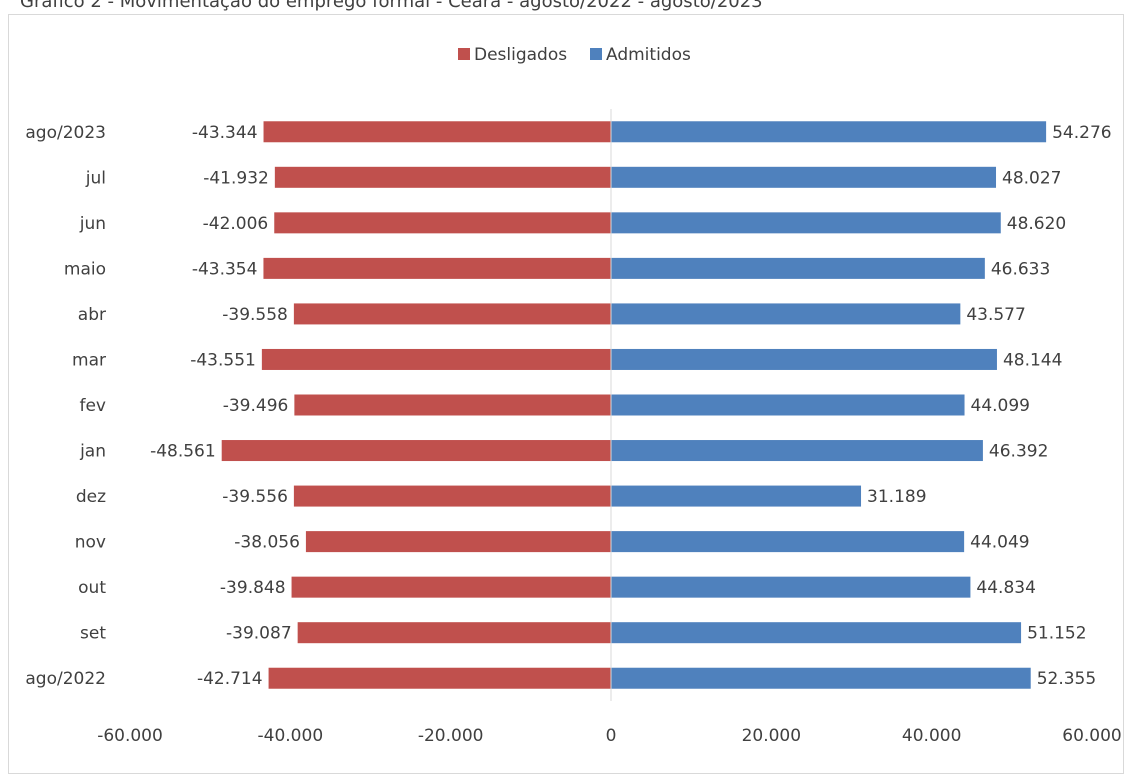 The height and width of the screenshot is (774, 1132). What do you see at coordinates (931, 736) in the screenshot?
I see `x-tick-label: 40.000` at bounding box center [931, 736].